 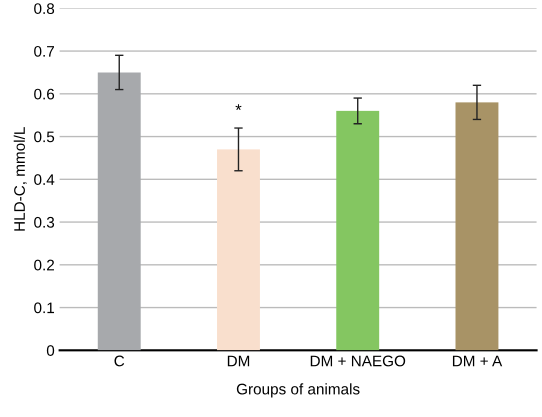 I want to click on annotation: *, so click(x=239, y=107).